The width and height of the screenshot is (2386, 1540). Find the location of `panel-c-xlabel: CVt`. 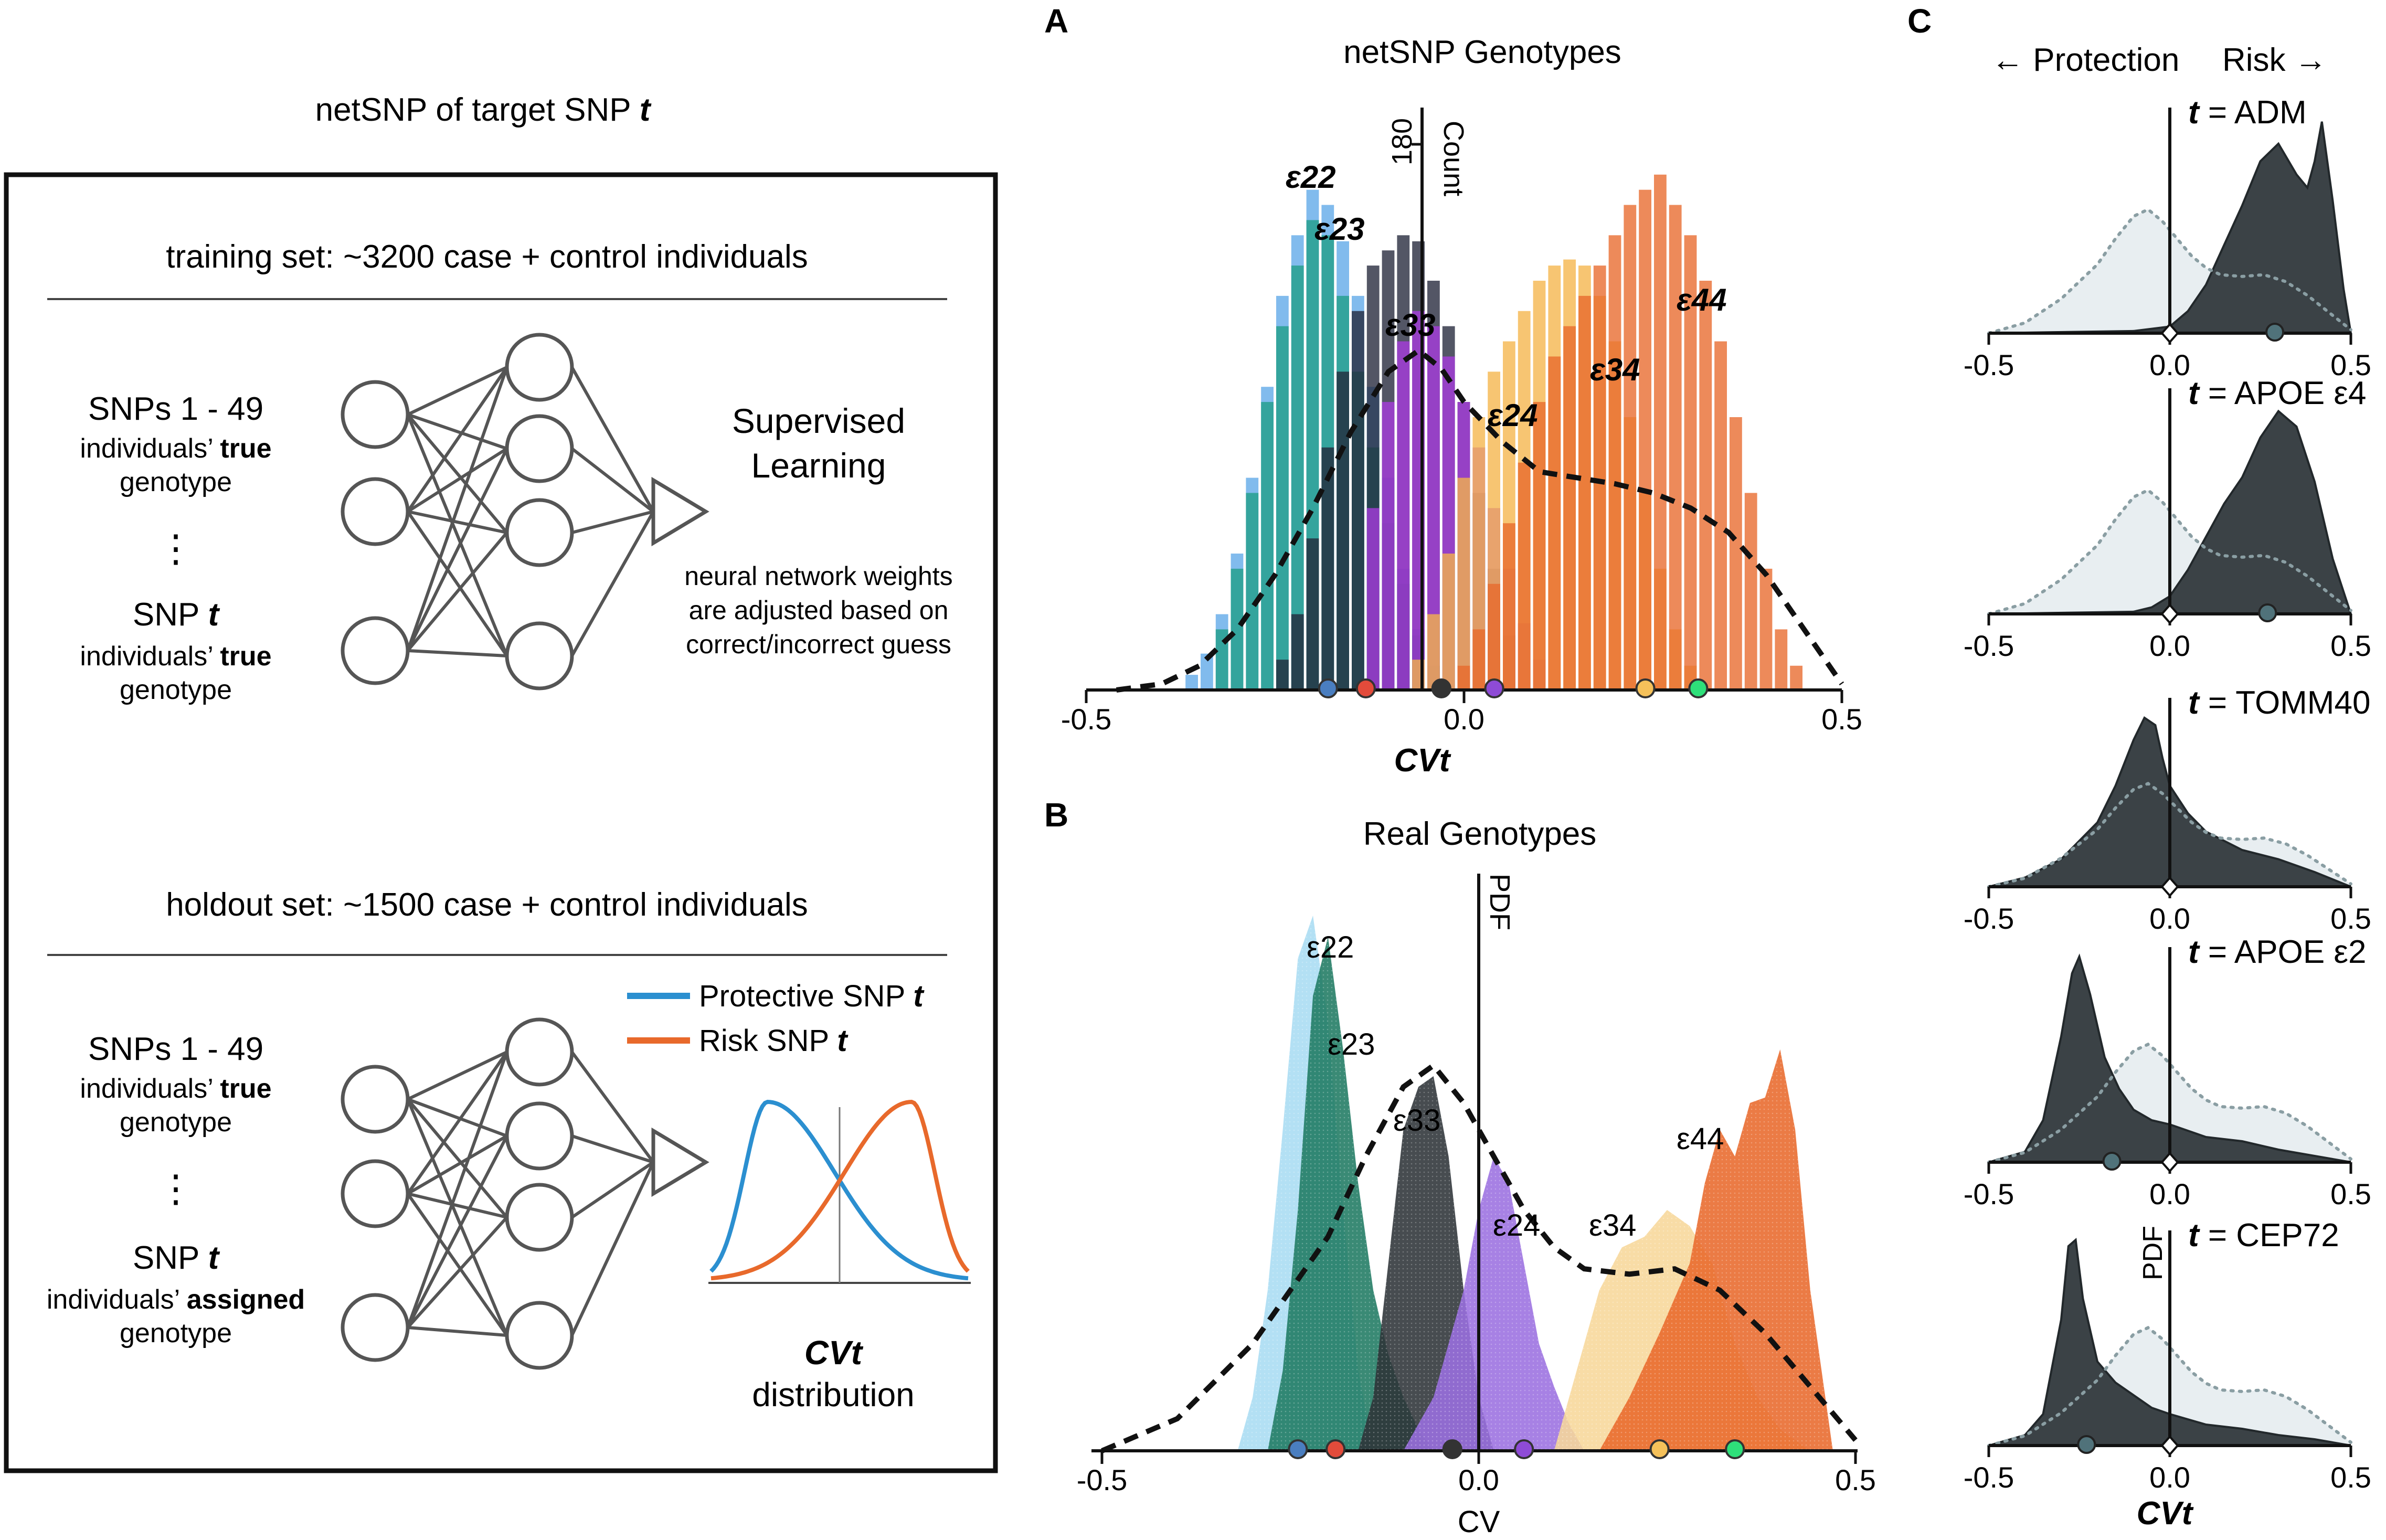

panel-c-xlabel: CVt is located at coordinates (2165, 1513).